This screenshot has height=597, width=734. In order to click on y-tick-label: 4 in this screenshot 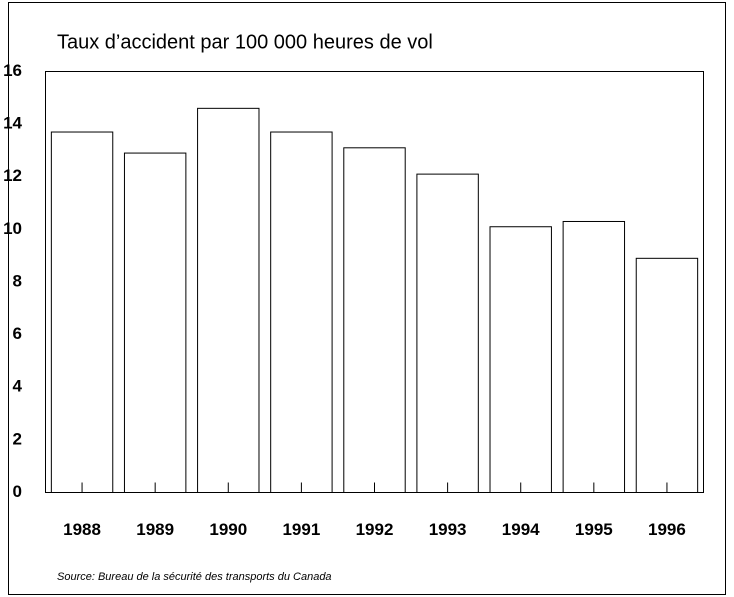, I will do `click(18, 386)`.